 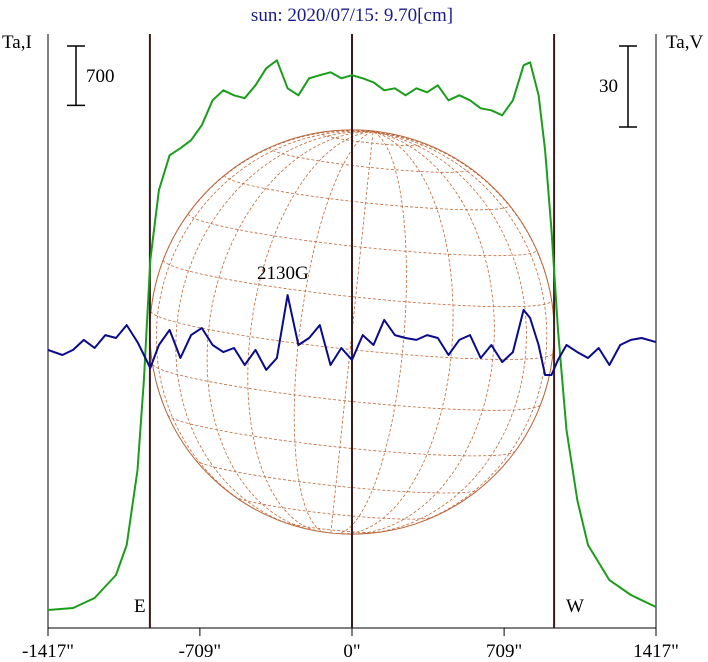 What do you see at coordinates (140, 606) in the screenshot?
I see `annotation: E` at bounding box center [140, 606].